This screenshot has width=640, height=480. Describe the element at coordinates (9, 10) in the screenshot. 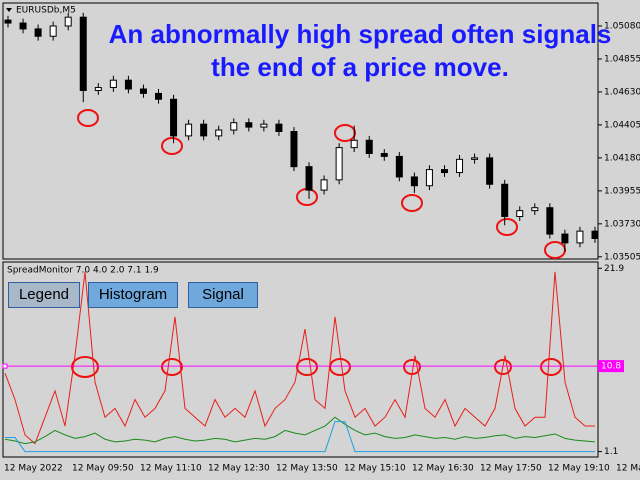

I see `menu-icon` at that location.